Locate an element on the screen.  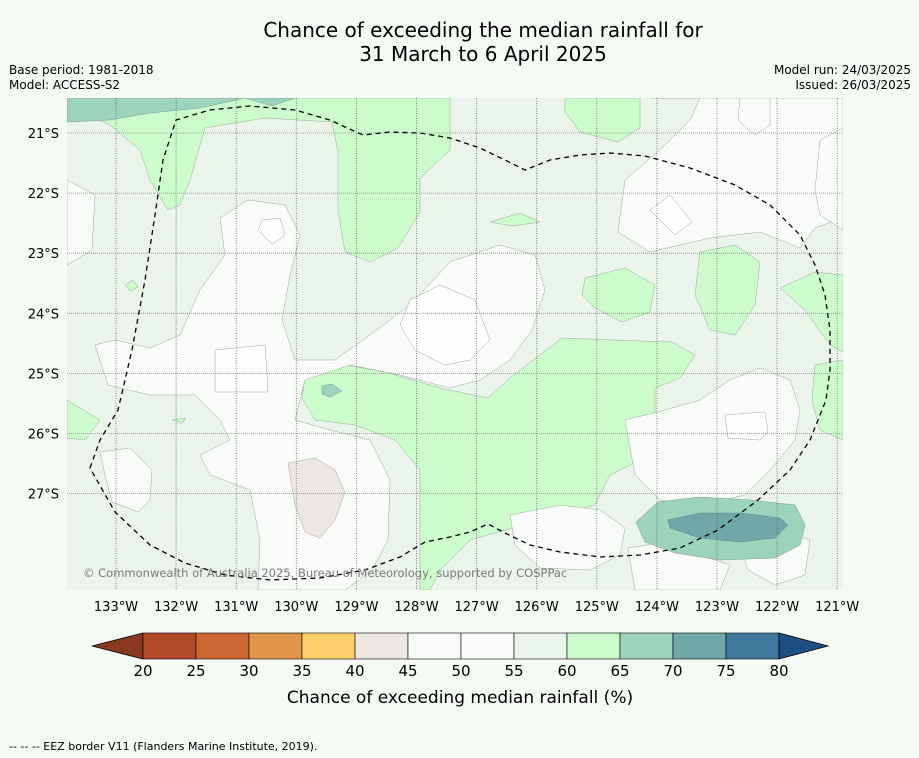
lon-label: 129°W is located at coordinates (356, 607).